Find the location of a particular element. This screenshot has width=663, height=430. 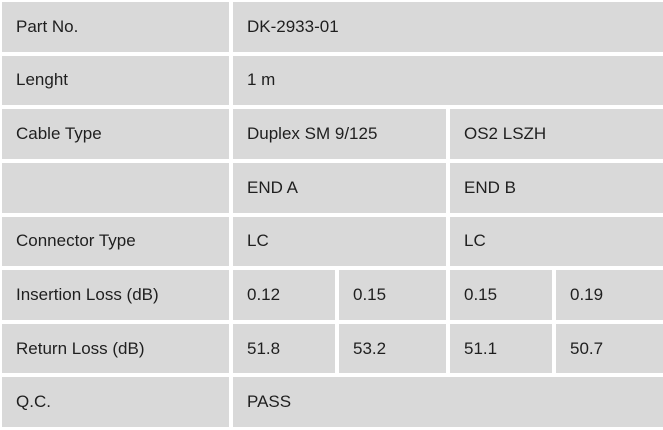

row-return-loss-value-3: 51.1 is located at coordinates (501, 348).